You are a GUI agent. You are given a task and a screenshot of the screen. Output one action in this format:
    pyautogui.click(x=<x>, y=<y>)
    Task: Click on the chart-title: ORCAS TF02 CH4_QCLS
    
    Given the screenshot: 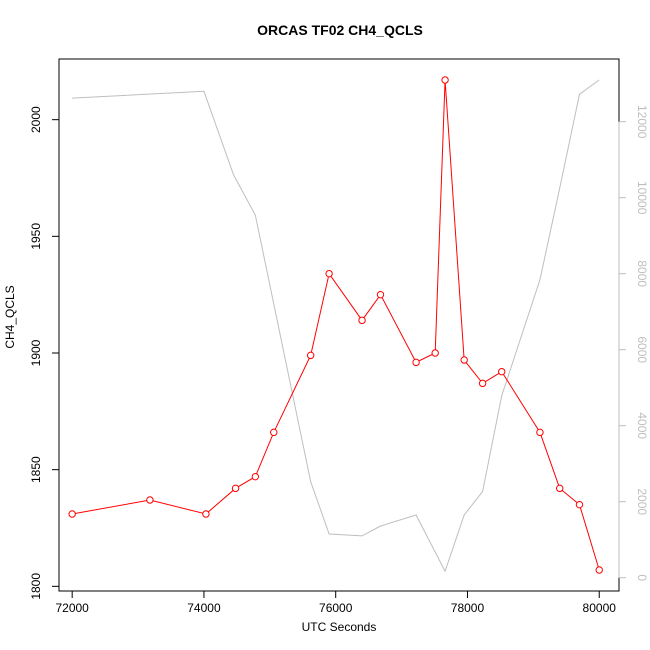 What is the action you would take?
    pyautogui.click(x=340, y=30)
    